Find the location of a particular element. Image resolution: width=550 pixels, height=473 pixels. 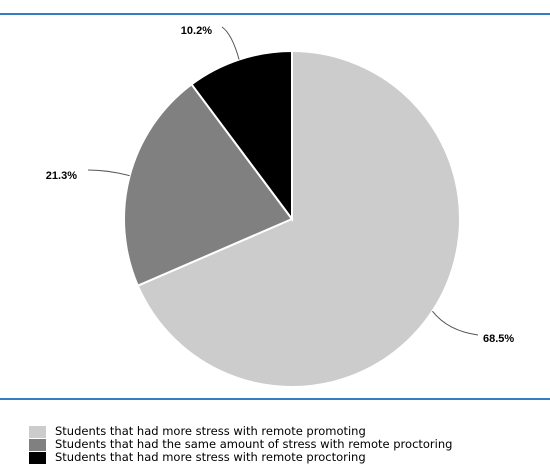

slice-data-label: 10.2% is located at coordinates (196, 31).